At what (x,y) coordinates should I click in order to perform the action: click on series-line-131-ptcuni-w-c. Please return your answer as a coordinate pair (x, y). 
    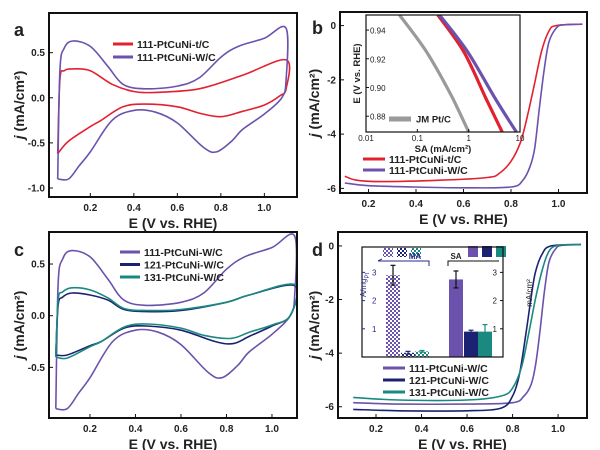
    Looking at the image, I should click on (467, 322).